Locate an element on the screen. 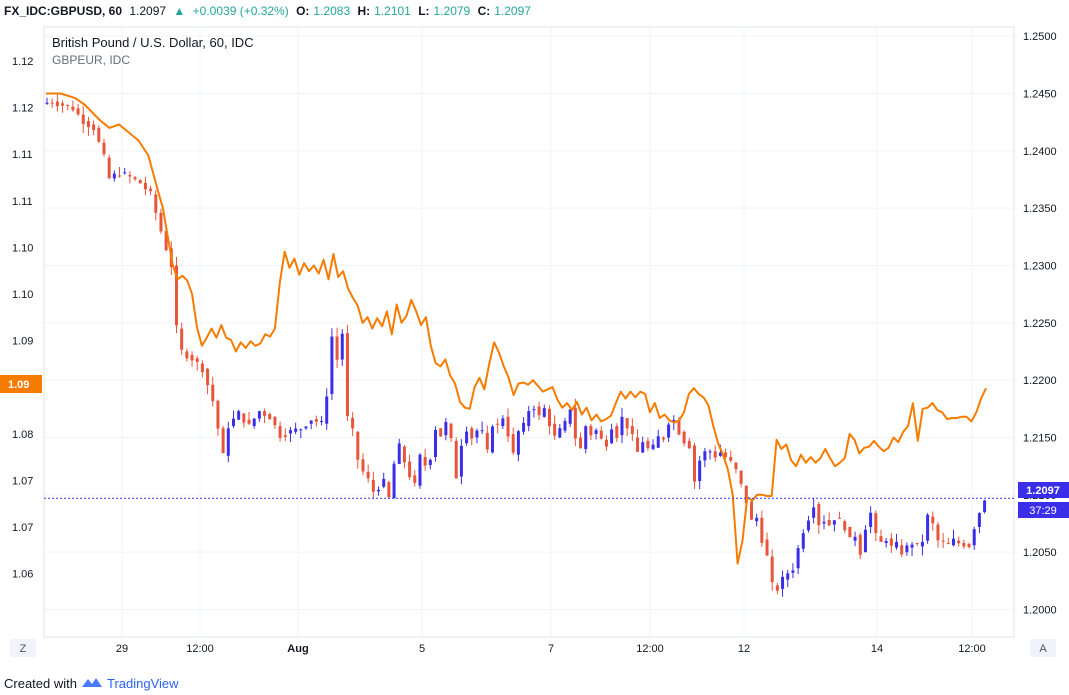 This screenshot has height=695, width=1069. right-tick-label: 1.2250 is located at coordinates (1040, 324).